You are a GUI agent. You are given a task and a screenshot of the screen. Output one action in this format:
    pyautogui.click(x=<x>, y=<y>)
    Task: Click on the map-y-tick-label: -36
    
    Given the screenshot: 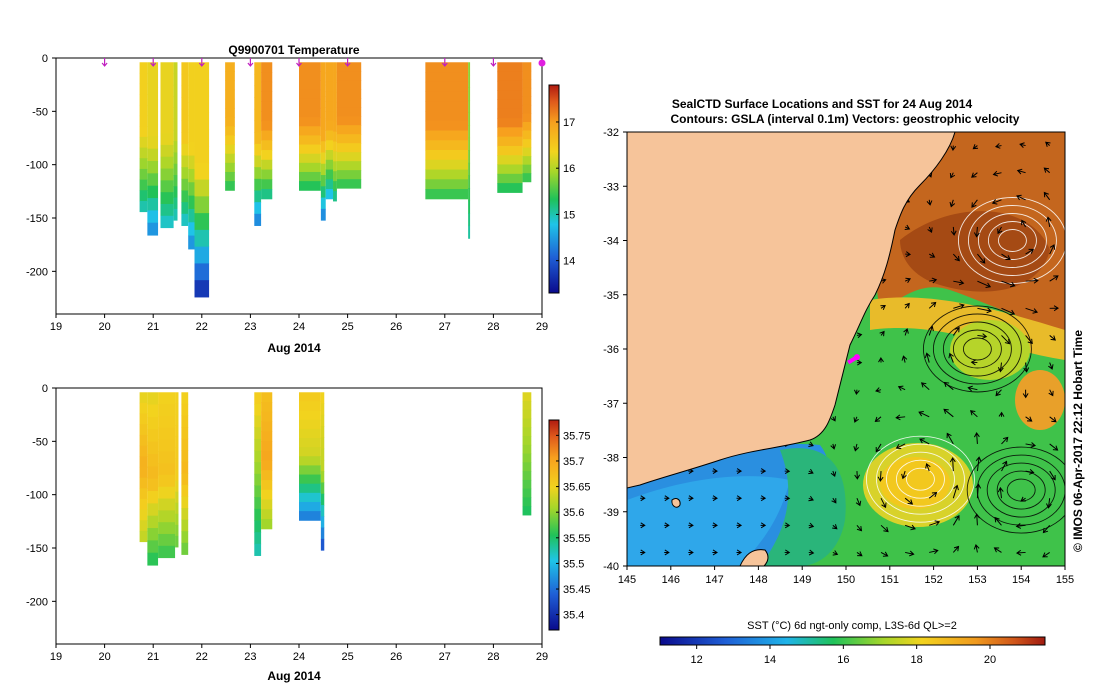 What is the action you would take?
    pyautogui.click(x=611, y=350)
    